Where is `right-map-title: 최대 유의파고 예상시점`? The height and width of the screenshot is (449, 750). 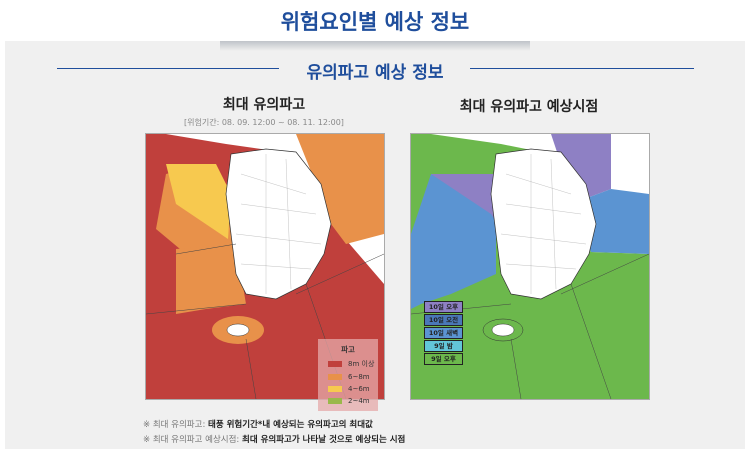 right-map-title: 최대 유의파고 예상시점 is located at coordinates (529, 107).